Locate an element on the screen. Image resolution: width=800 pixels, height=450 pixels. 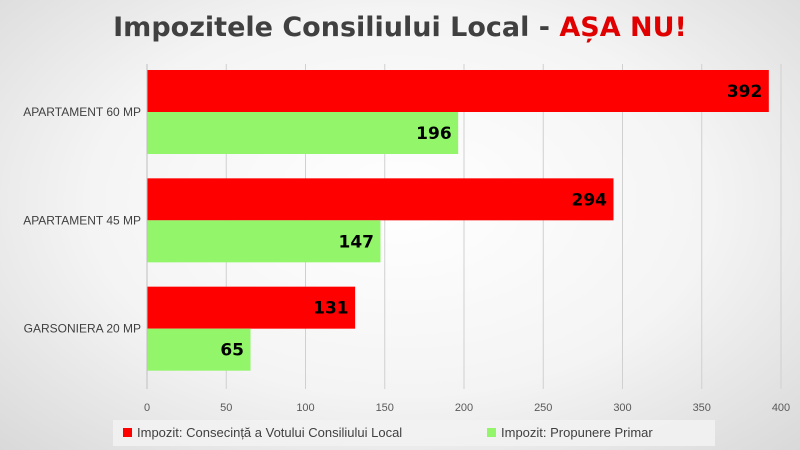
x-tick-label: 300 is located at coordinates (622, 408).